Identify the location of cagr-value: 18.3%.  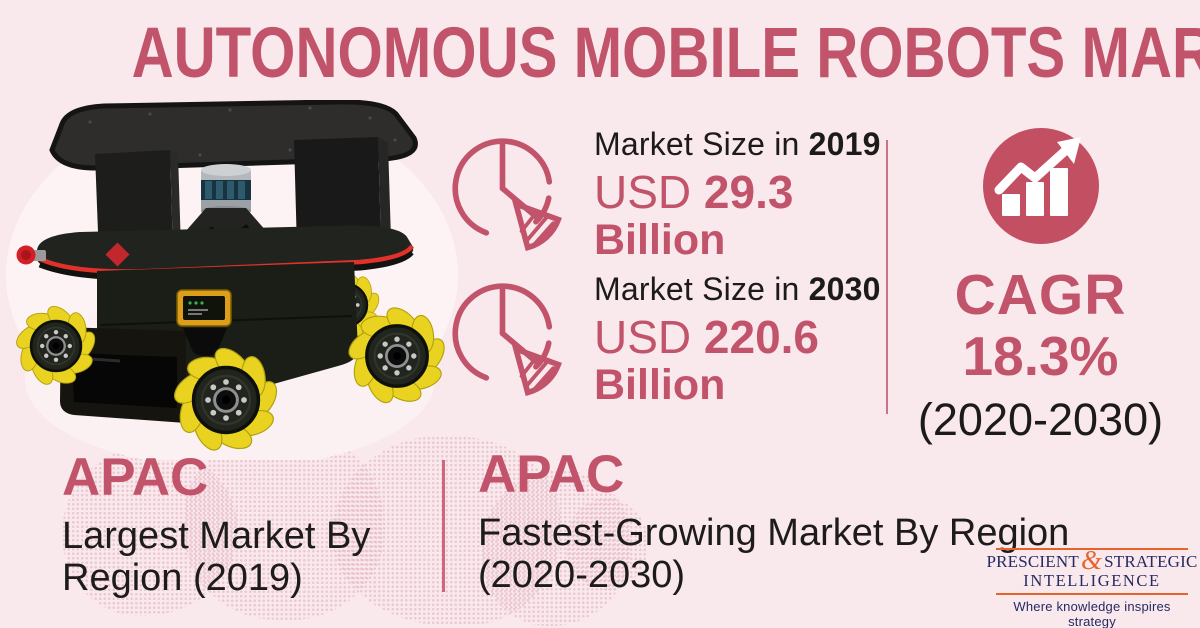
(1040, 356).